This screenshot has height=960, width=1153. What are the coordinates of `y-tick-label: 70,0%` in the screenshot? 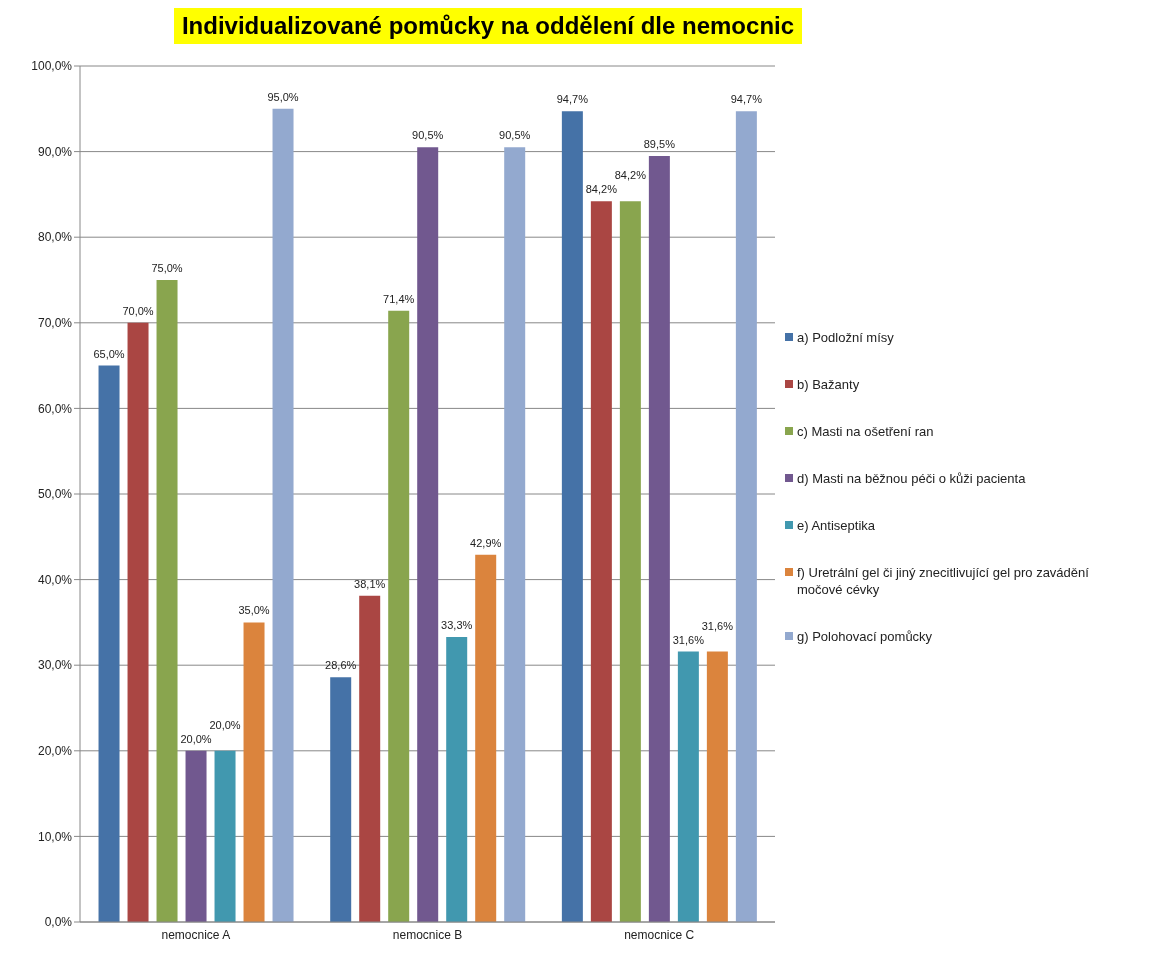 It's located at (55, 323).